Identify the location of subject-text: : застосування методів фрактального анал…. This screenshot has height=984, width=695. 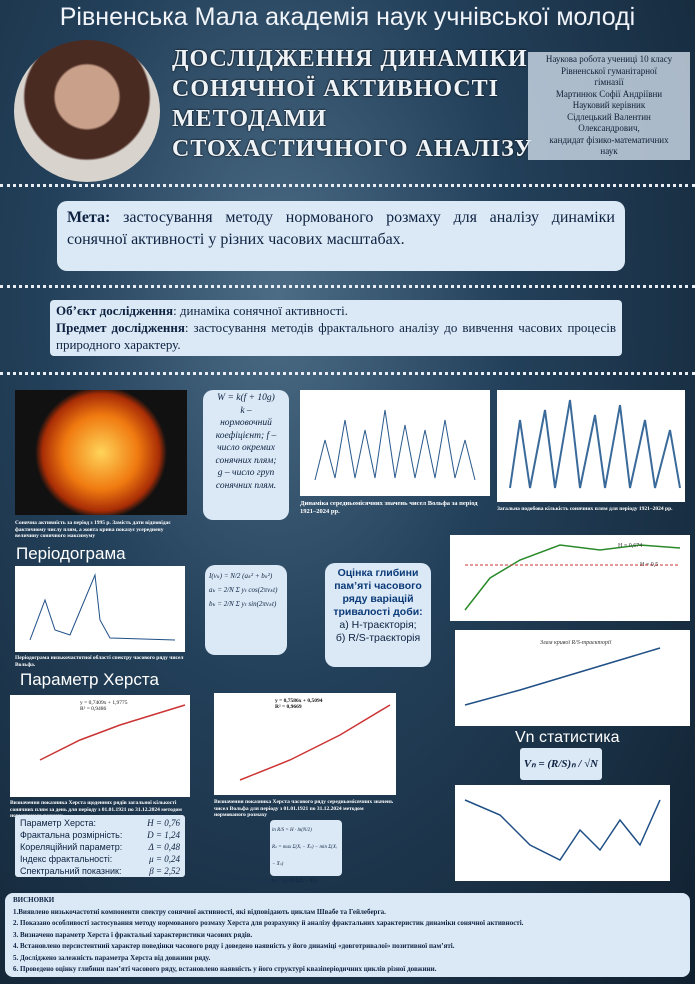
(336, 336).